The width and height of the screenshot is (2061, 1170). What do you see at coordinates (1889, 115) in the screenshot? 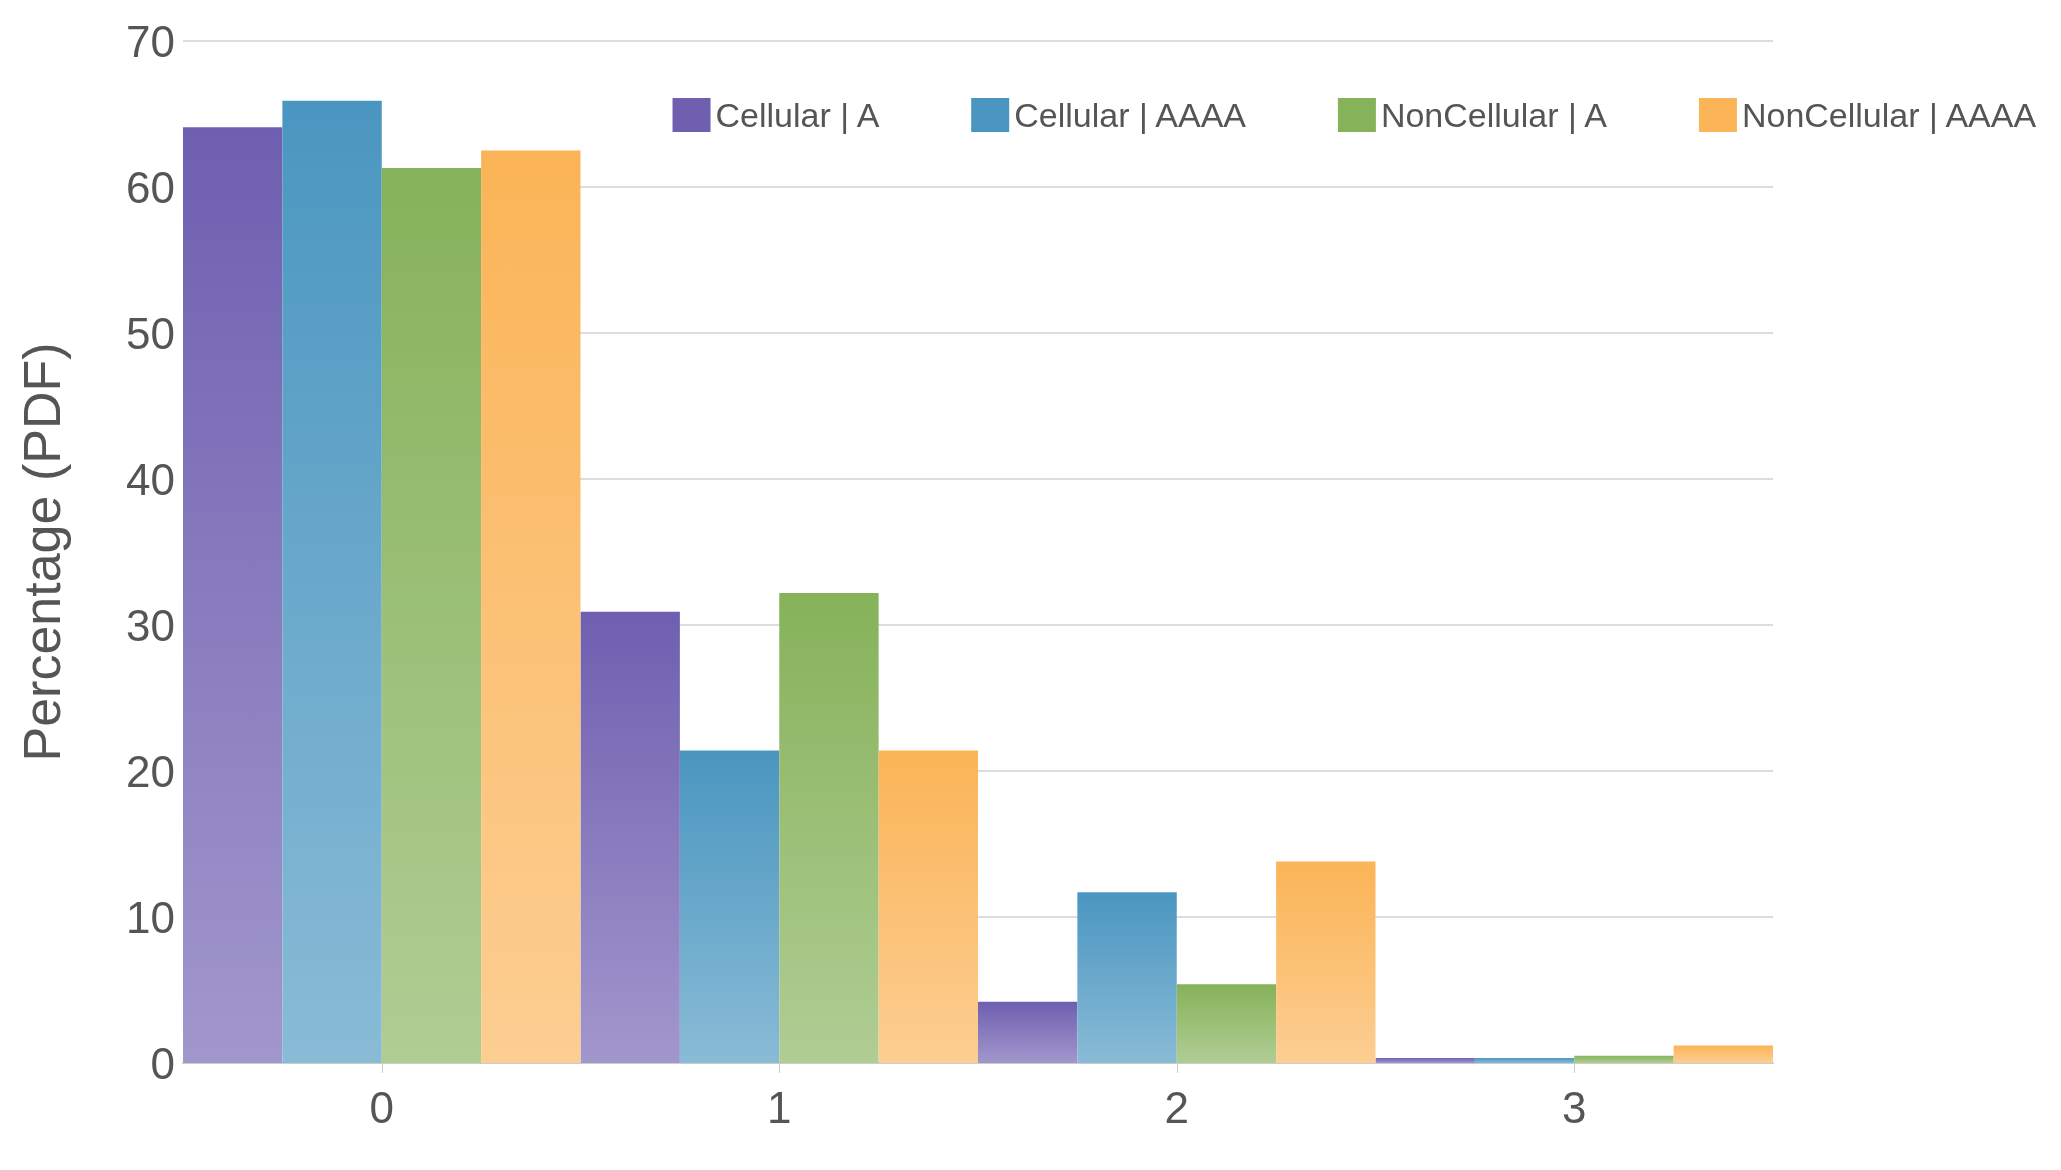
I see `legend-label: NonCellular | AAAA` at bounding box center [1889, 115].